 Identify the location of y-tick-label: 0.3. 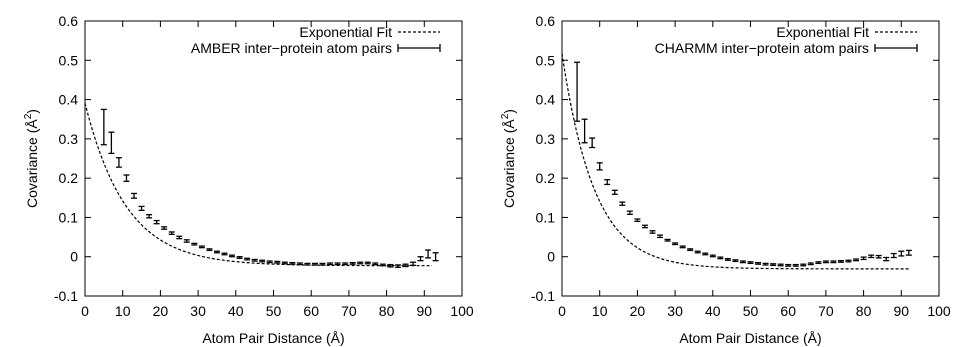
(546, 139).